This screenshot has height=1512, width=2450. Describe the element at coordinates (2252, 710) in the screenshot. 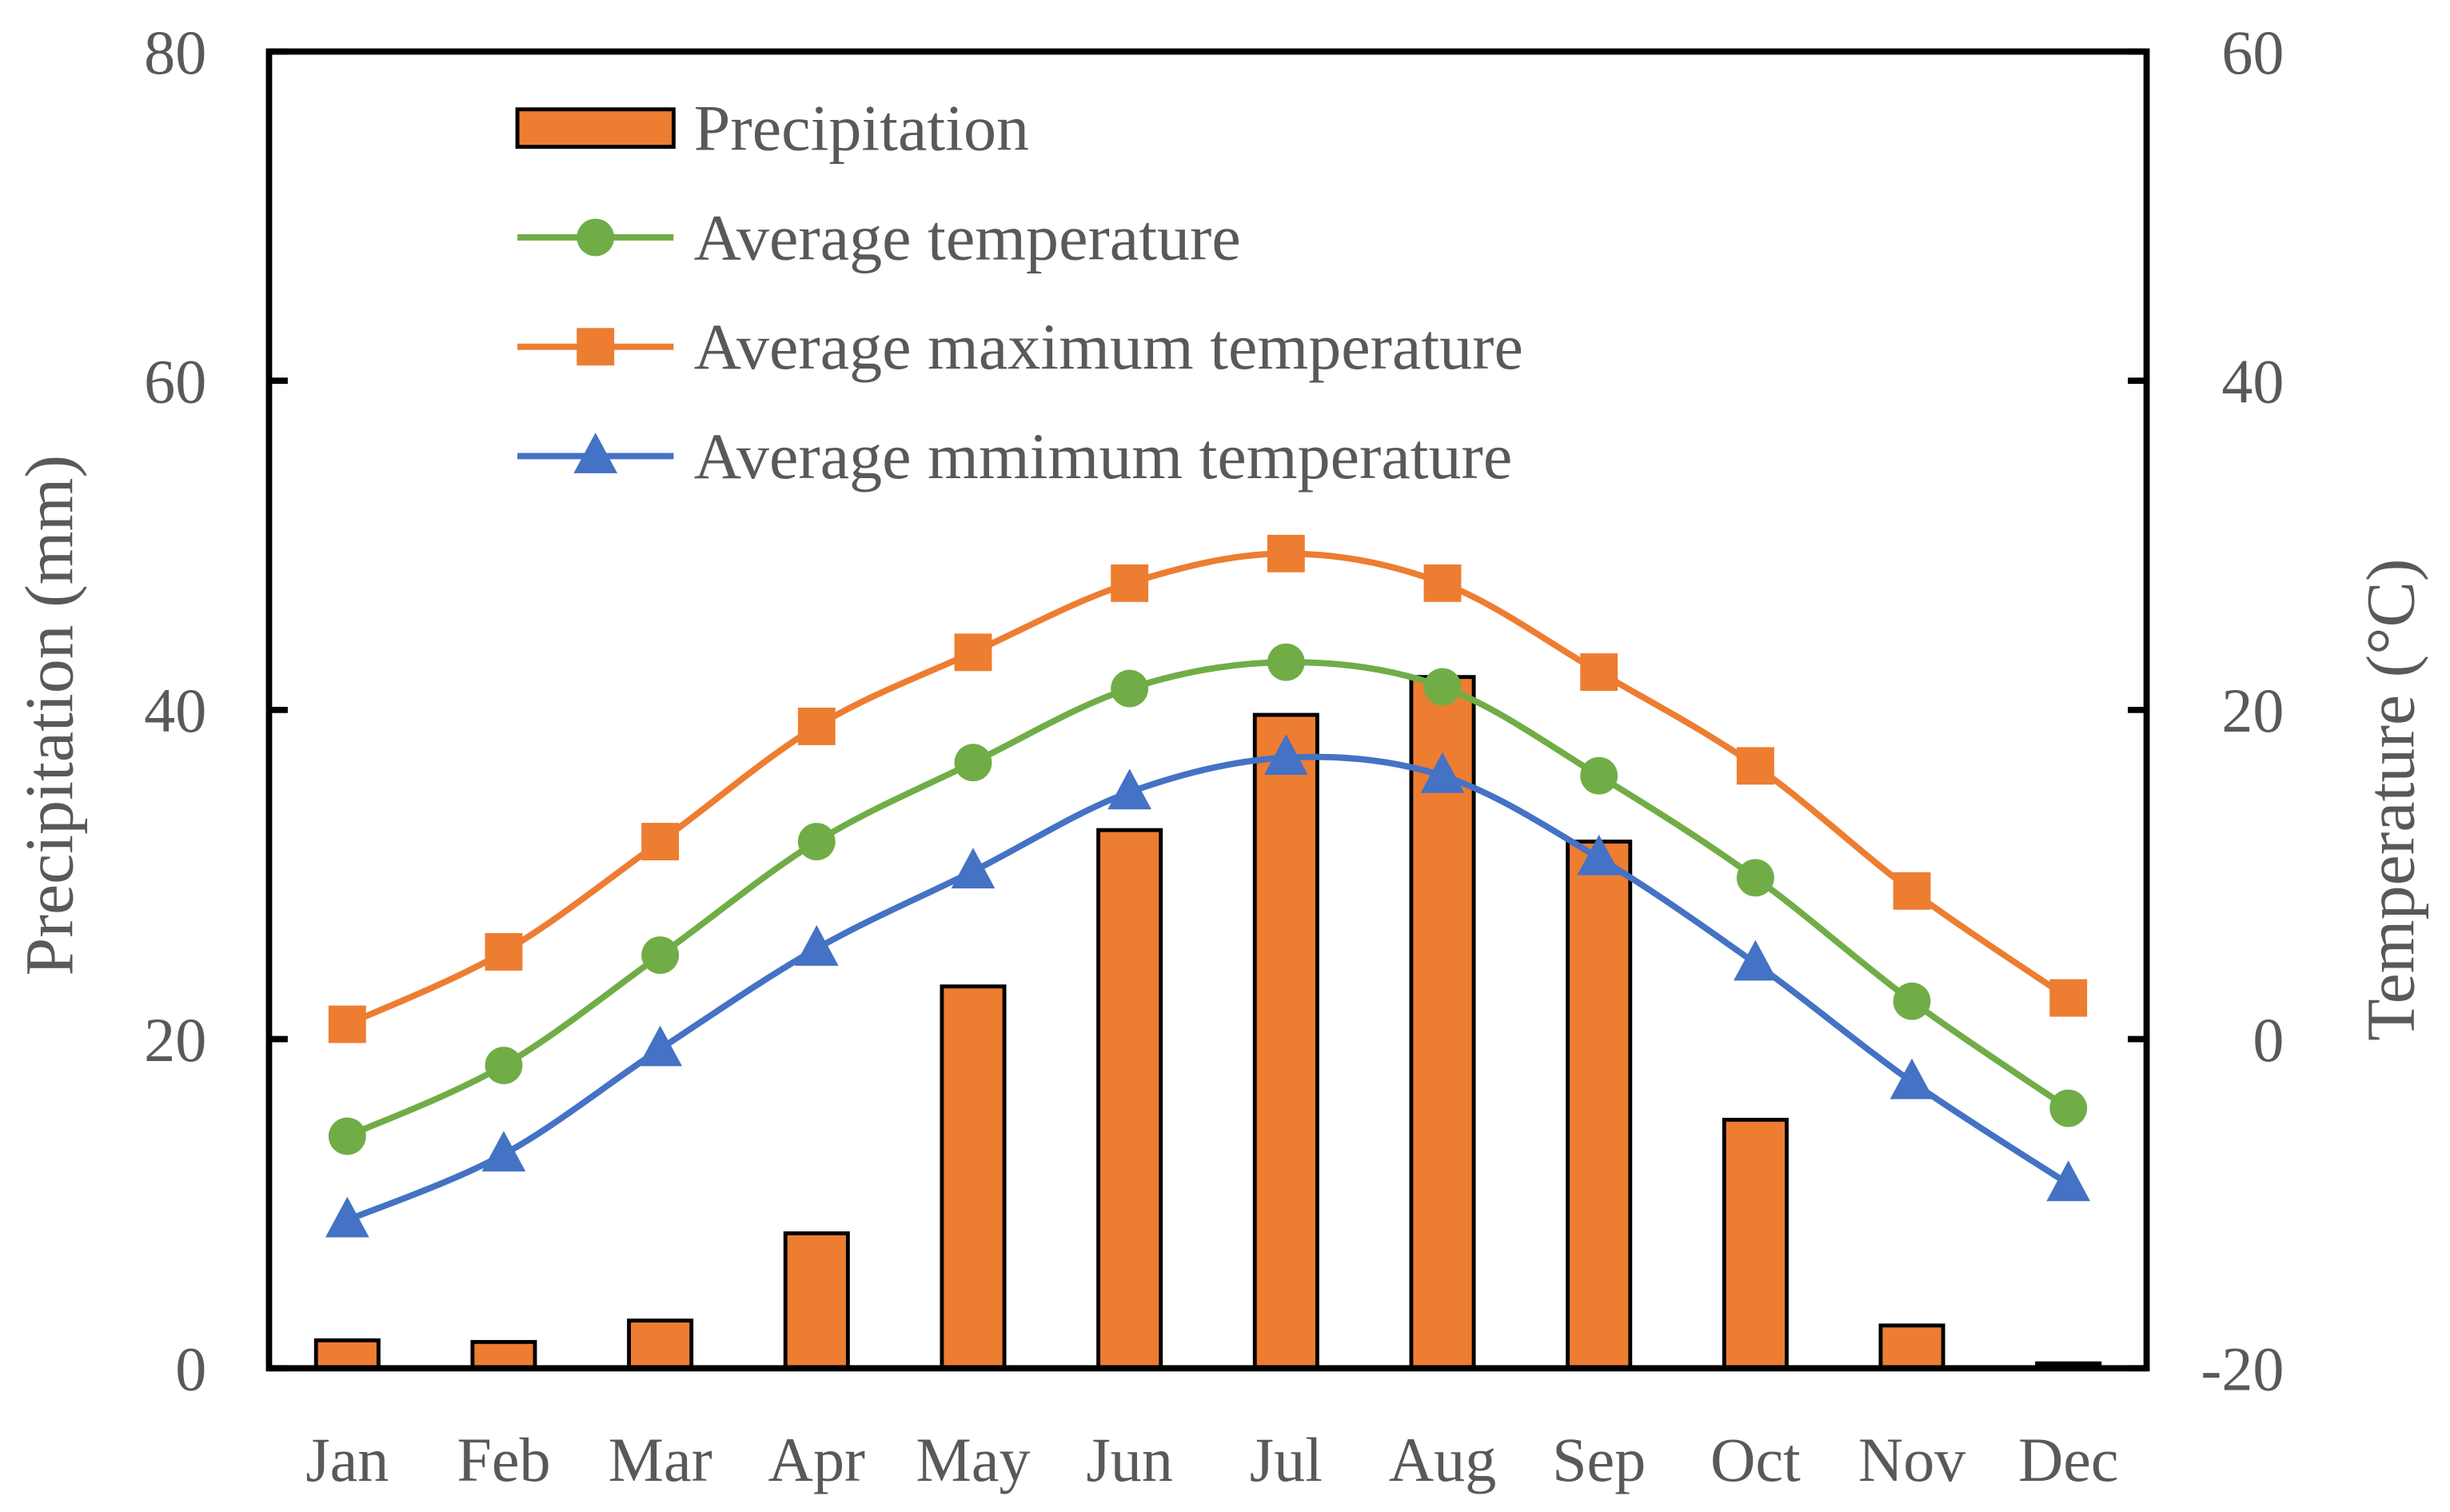

I see `y2-tick-label: 20` at that location.